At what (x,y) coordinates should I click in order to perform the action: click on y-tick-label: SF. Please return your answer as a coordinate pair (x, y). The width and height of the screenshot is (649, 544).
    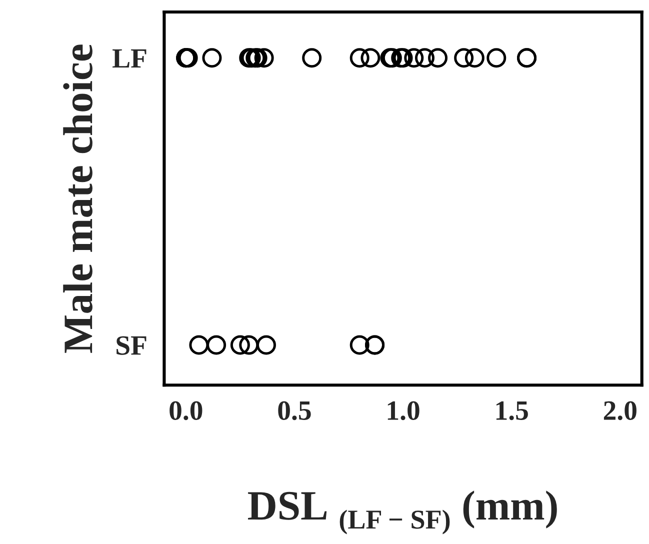
    Looking at the image, I should click on (131, 345).